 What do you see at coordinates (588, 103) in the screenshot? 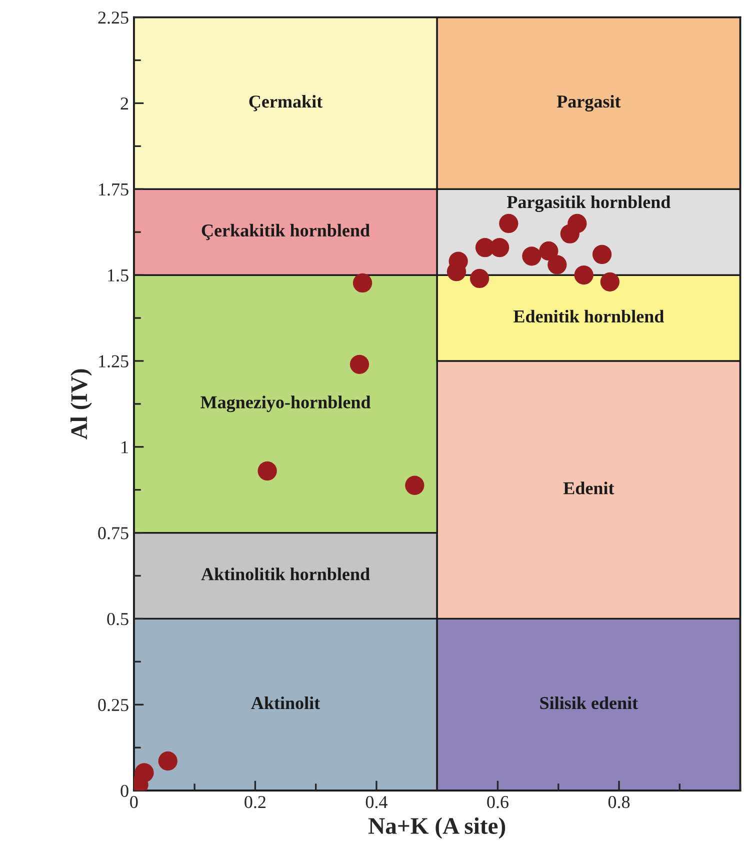
I see `annotation: Pargasit` at bounding box center [588, 103].